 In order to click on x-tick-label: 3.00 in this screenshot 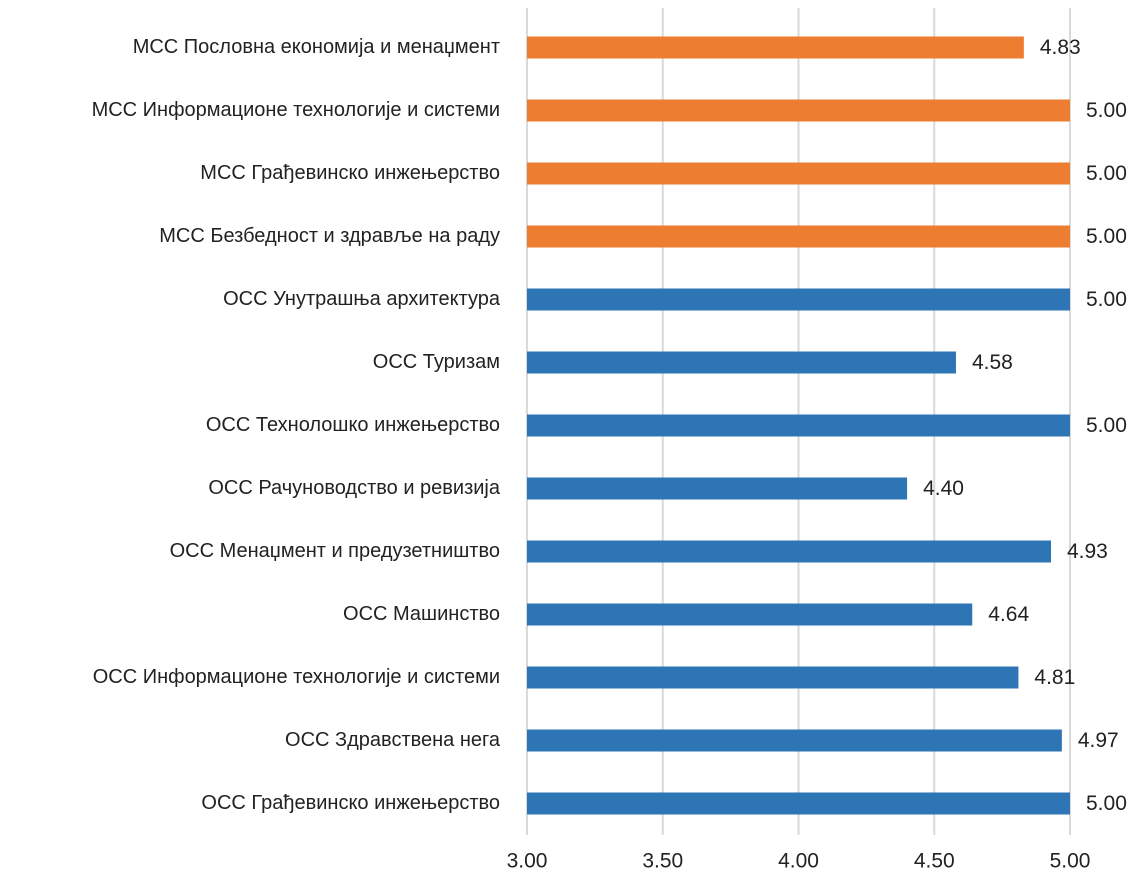, I will do `click(527, 861)`.